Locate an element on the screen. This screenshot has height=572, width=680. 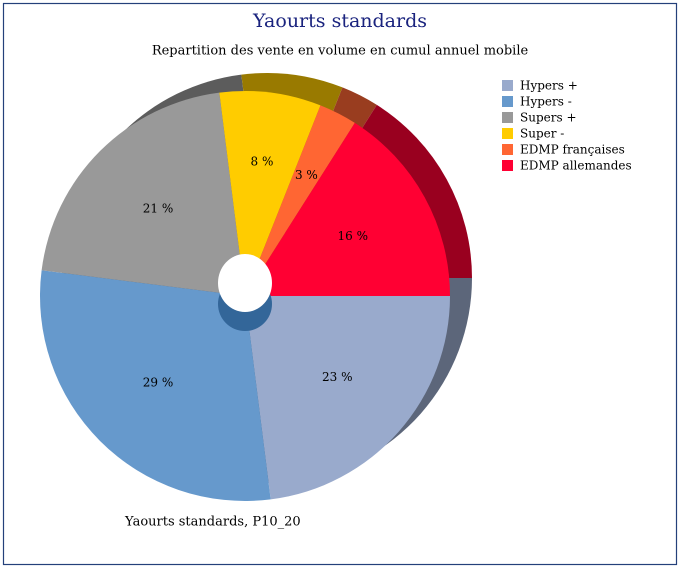
chart-title: Yaourts standards is located at coordinates (339, 21).